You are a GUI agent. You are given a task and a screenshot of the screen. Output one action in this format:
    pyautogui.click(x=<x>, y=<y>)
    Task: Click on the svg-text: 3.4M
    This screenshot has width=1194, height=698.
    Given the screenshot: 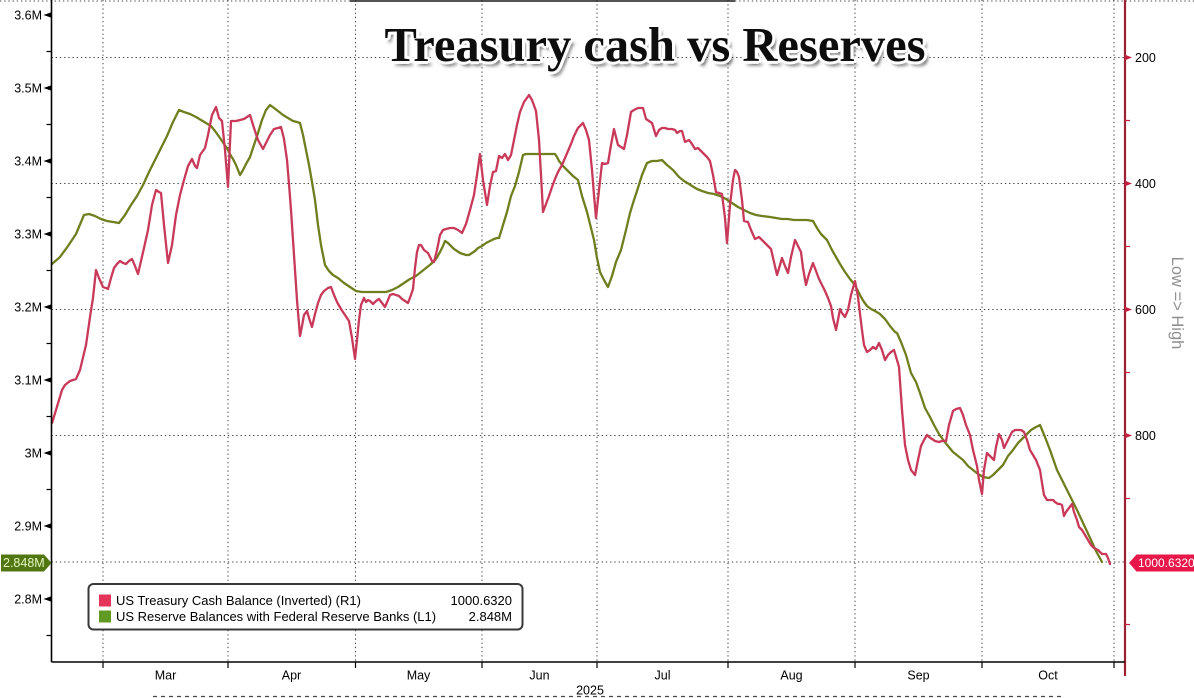 What is the action you would take?
    pyautogui.click(x=28, y=162)
    